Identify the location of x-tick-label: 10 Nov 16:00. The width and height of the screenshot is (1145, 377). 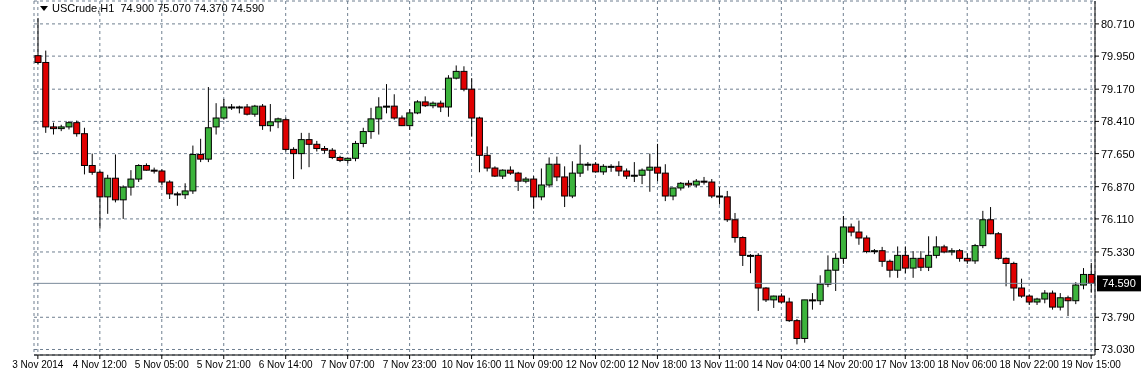
(471, 365).